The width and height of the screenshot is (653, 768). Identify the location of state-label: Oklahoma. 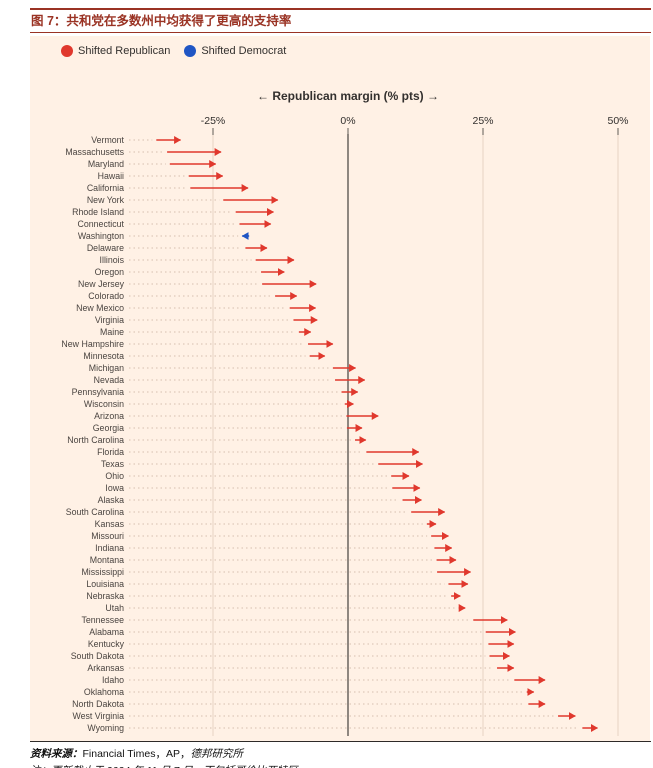
(104, 692).